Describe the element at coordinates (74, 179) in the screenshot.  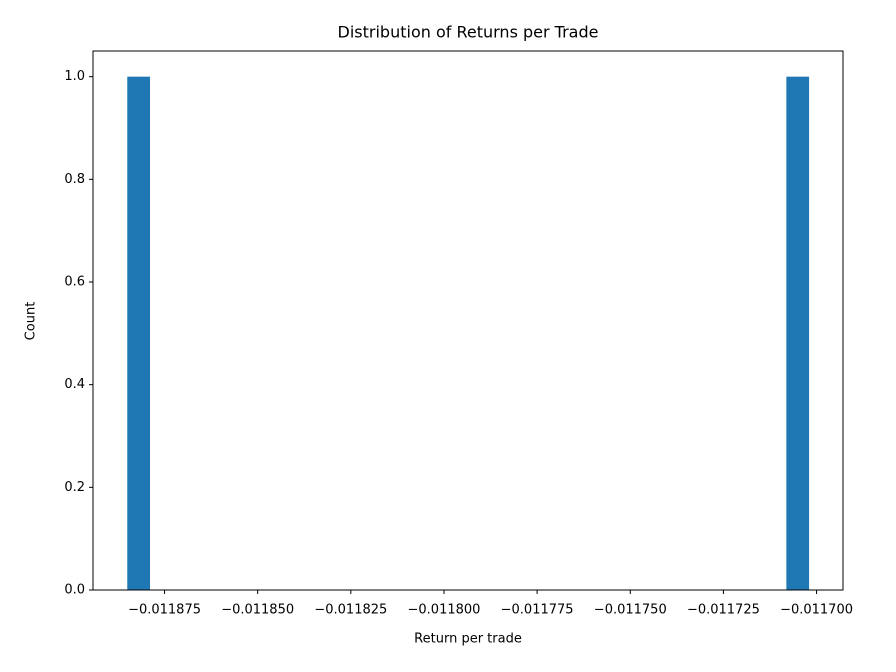
I see `y-tick-label: 0.8` at that location.